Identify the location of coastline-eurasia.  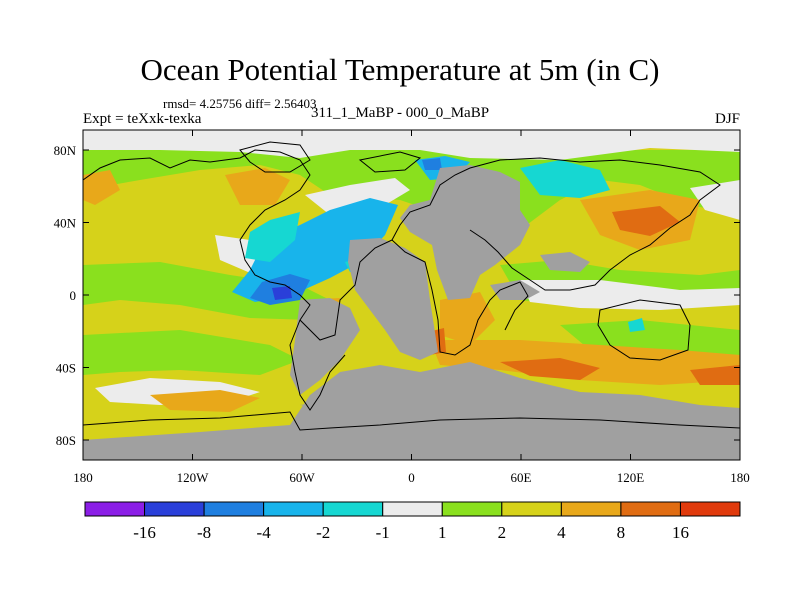
(556, 224).